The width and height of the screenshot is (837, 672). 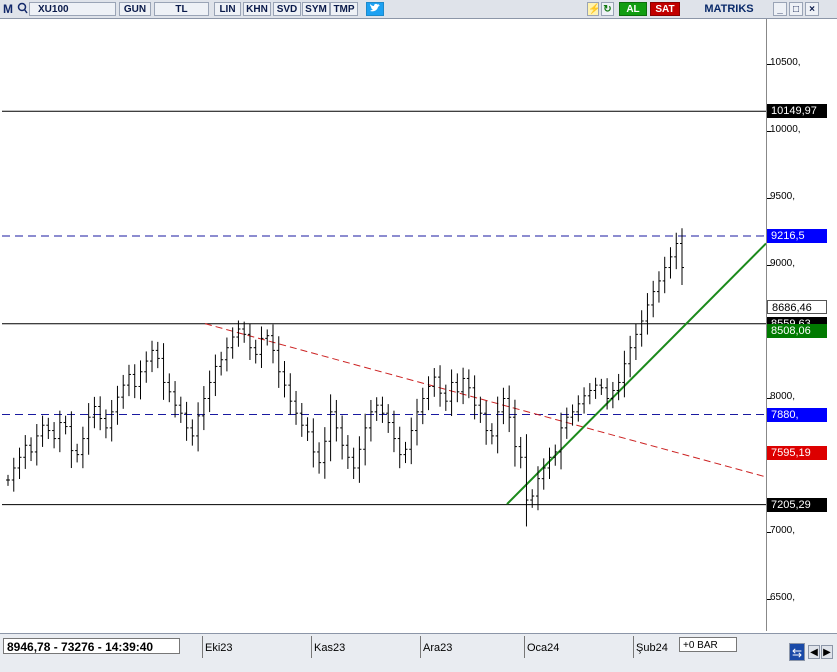 What do you see at coordinates (827, 652) in the screenshot?
I see `scroll-right-icon: ▶` at bounding box center [827, 652].